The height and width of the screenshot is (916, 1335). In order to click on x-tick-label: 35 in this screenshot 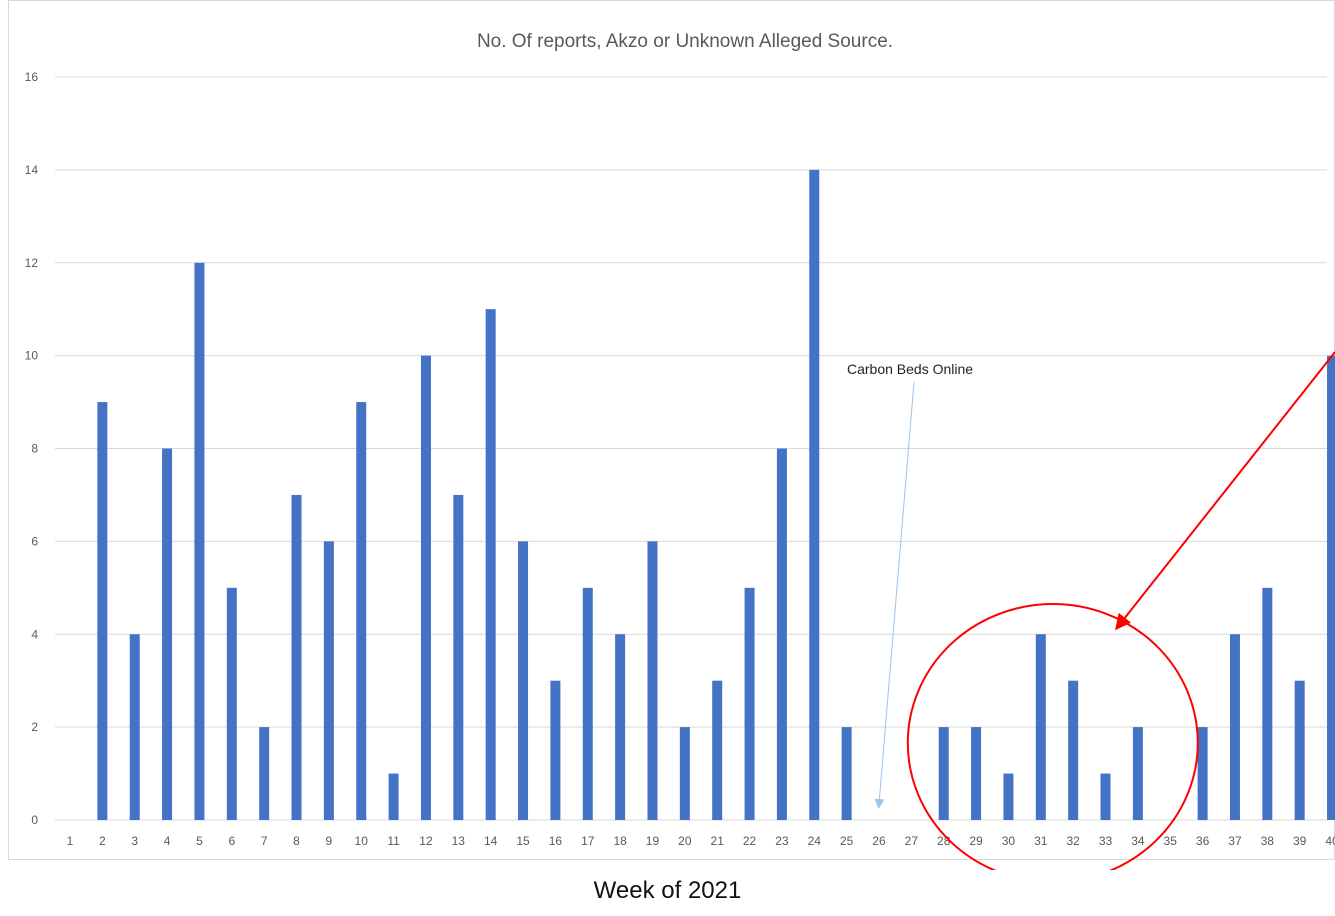, I will do `click(1171, 841)`.